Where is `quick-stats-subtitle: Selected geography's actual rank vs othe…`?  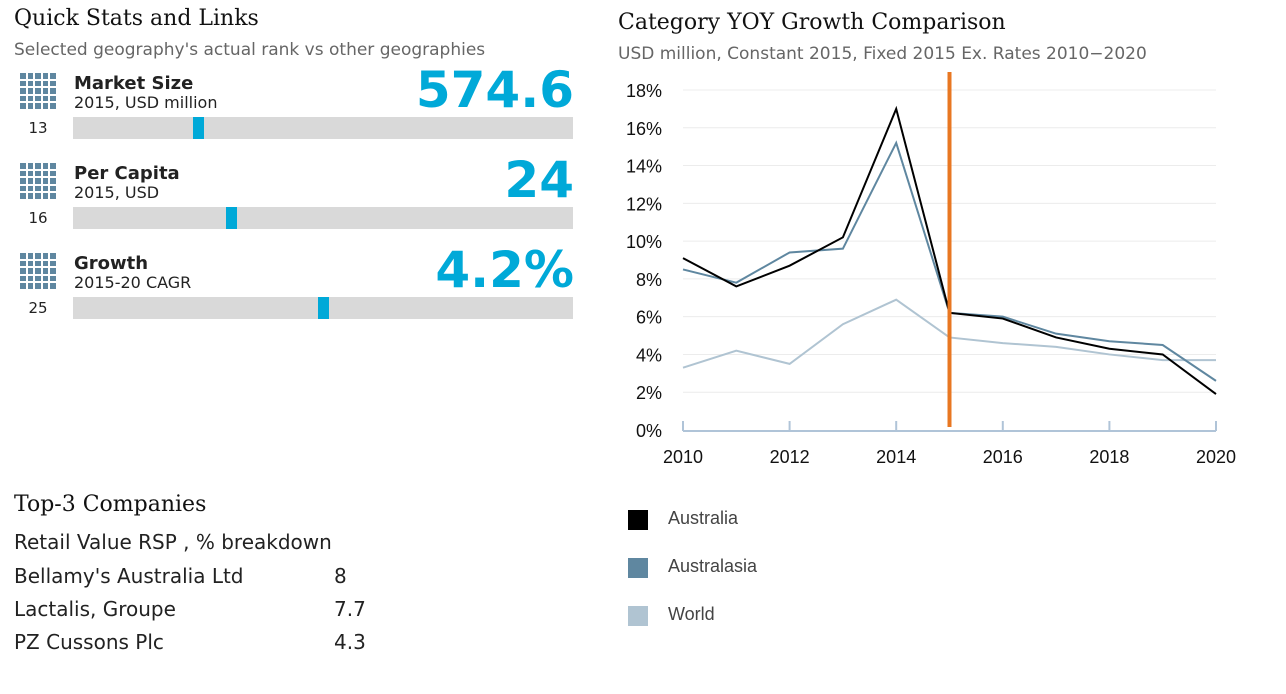 quick-stats-subtitle: Selected geography's actual rank vs othe… is located at coordinates (250, 50).